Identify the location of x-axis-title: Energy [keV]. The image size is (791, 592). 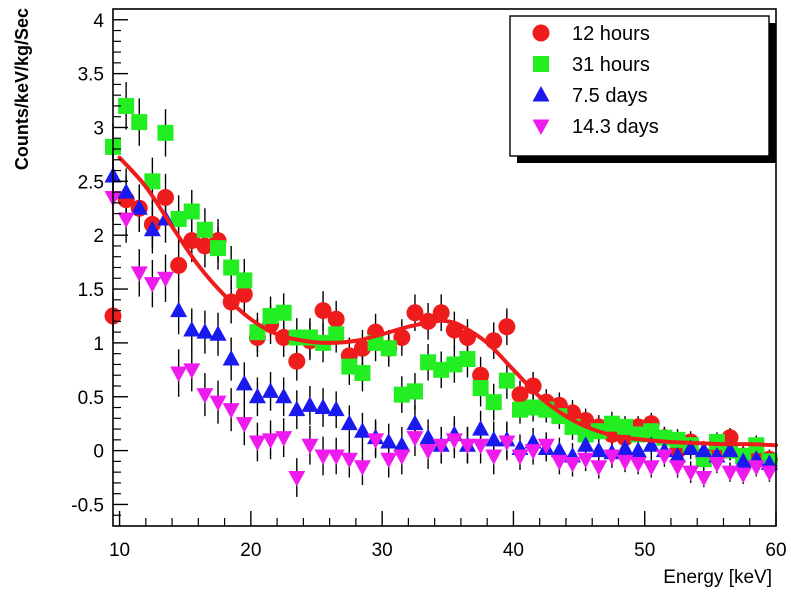
(717, 577).